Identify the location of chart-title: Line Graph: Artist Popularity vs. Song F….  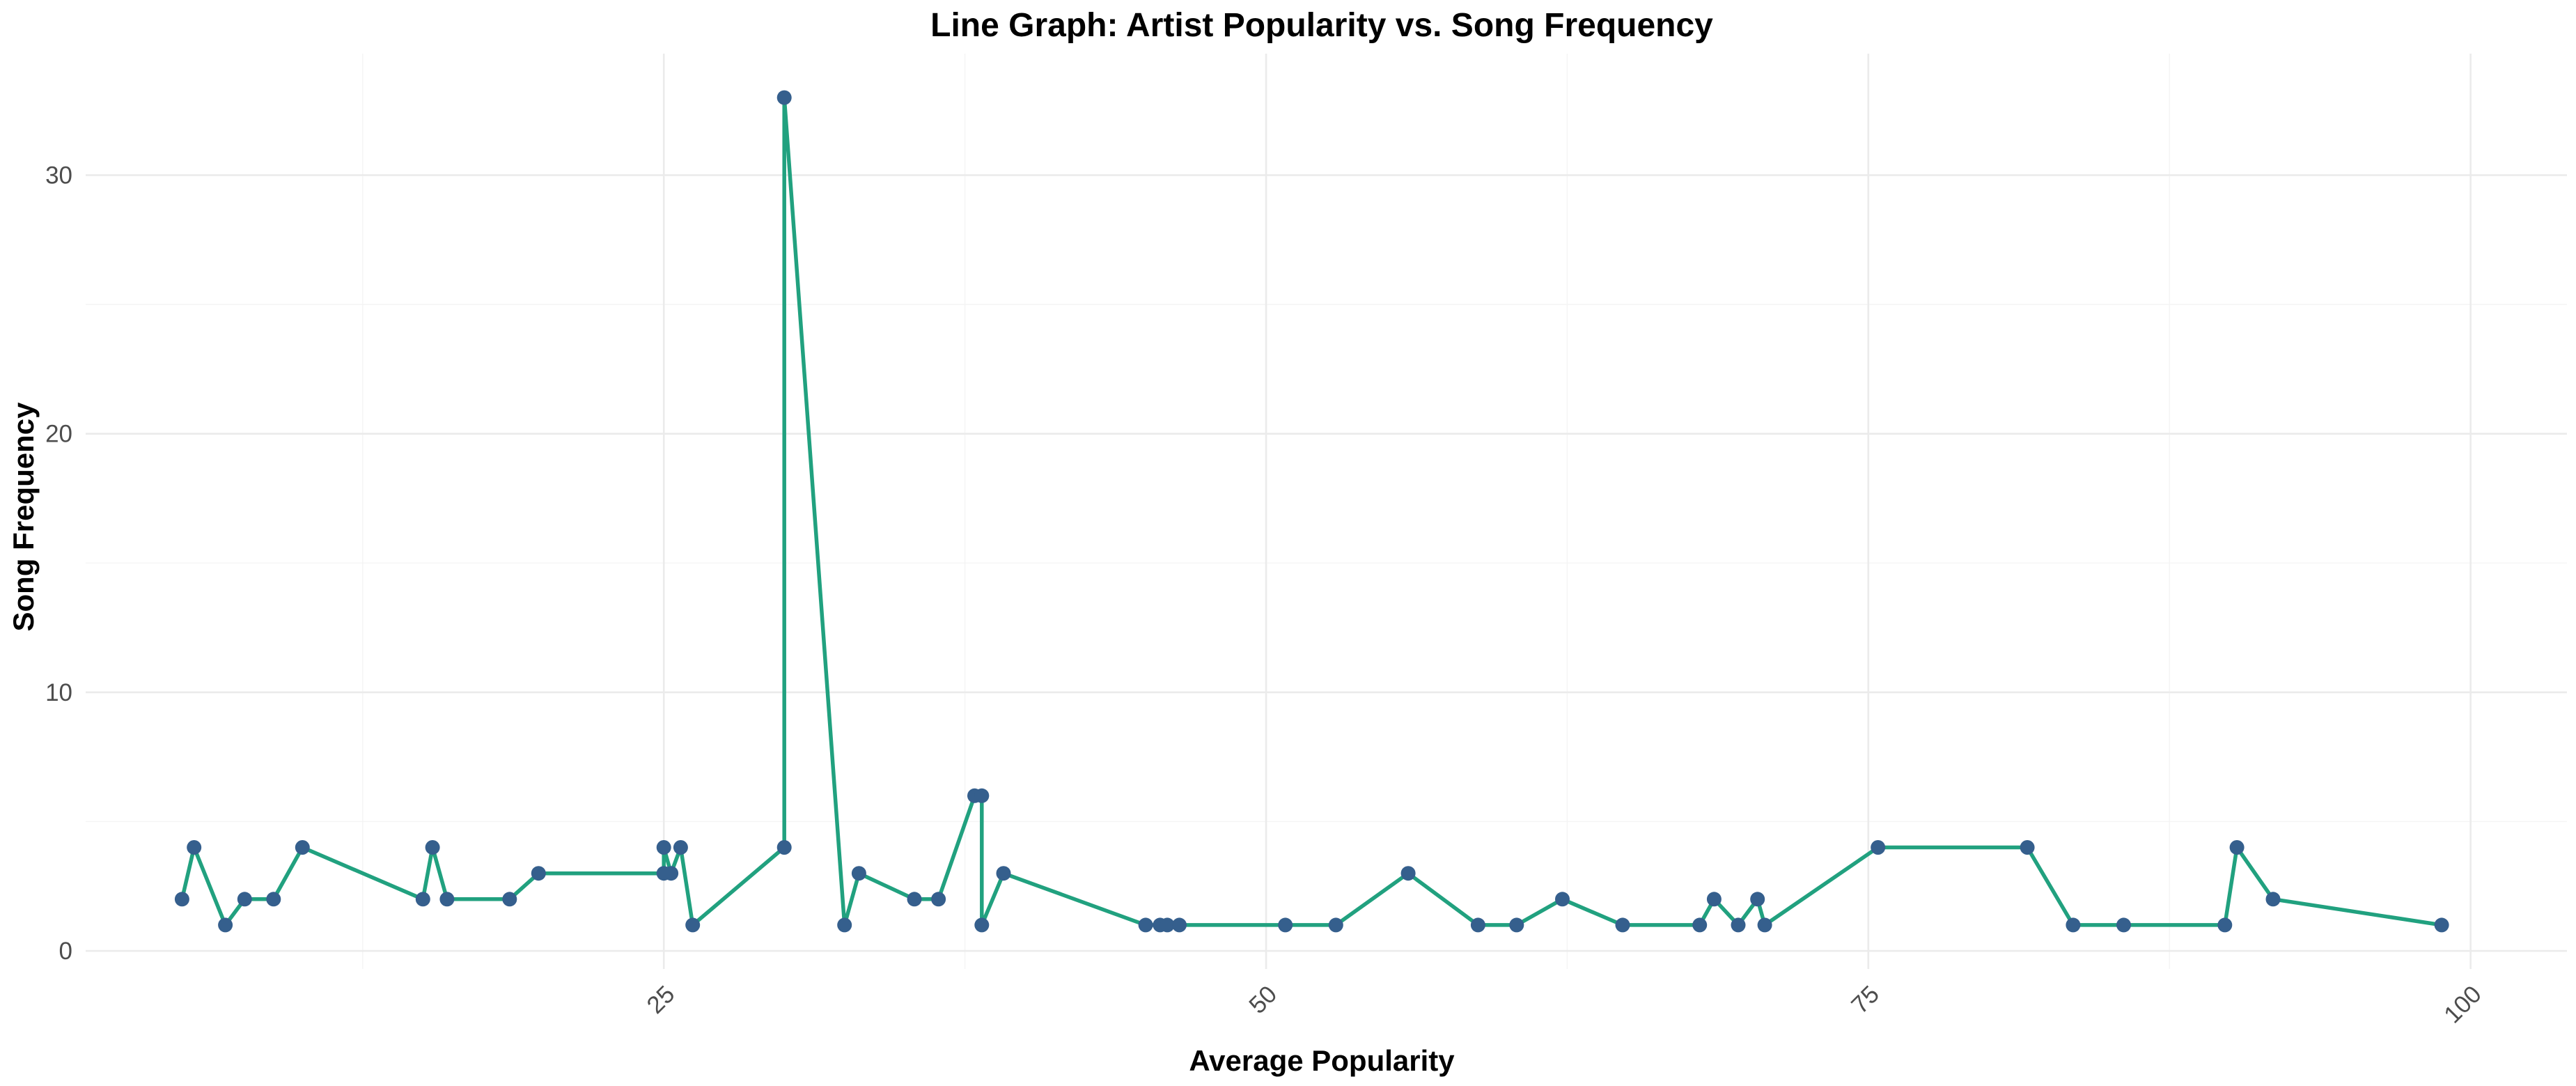
(1322, 25).